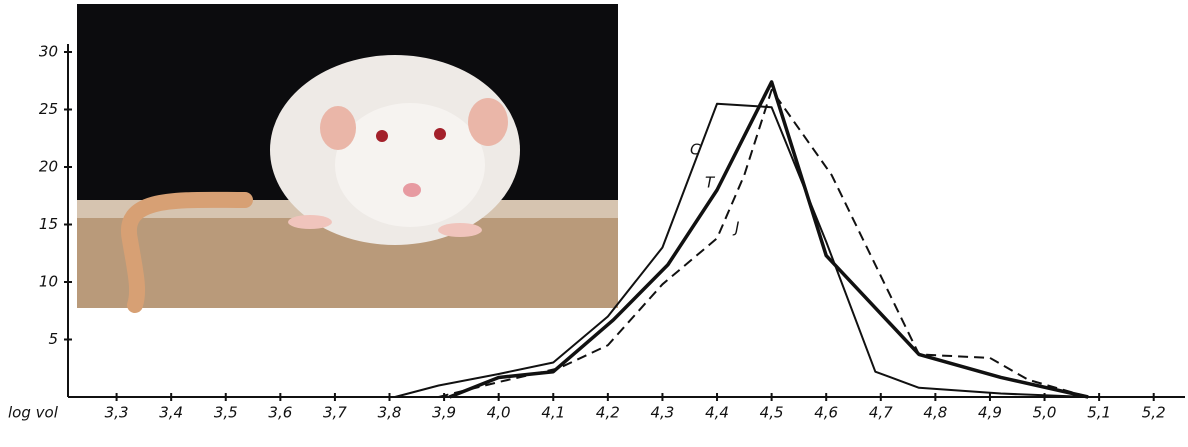  What do you see at coordinates (717, 413) in the screenshot?
I see `x-tick-label: 4,4` at bounding box center [717, 413].